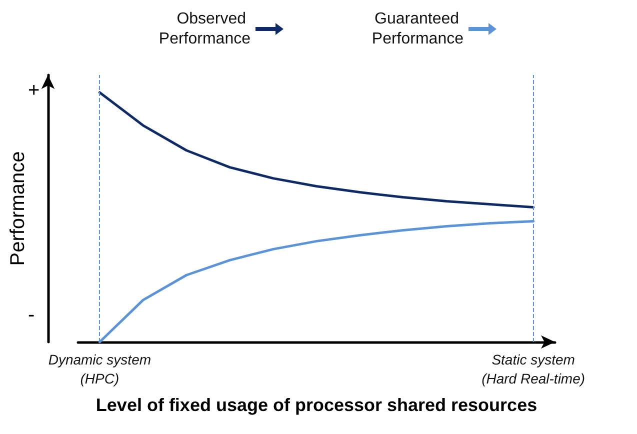 The width and height of the screenshot is (637, 434). What do you see at coordinates (204, 29) in the screenshot?
I see `legend-label: Observed Performance` at bounding box center [204, 29].